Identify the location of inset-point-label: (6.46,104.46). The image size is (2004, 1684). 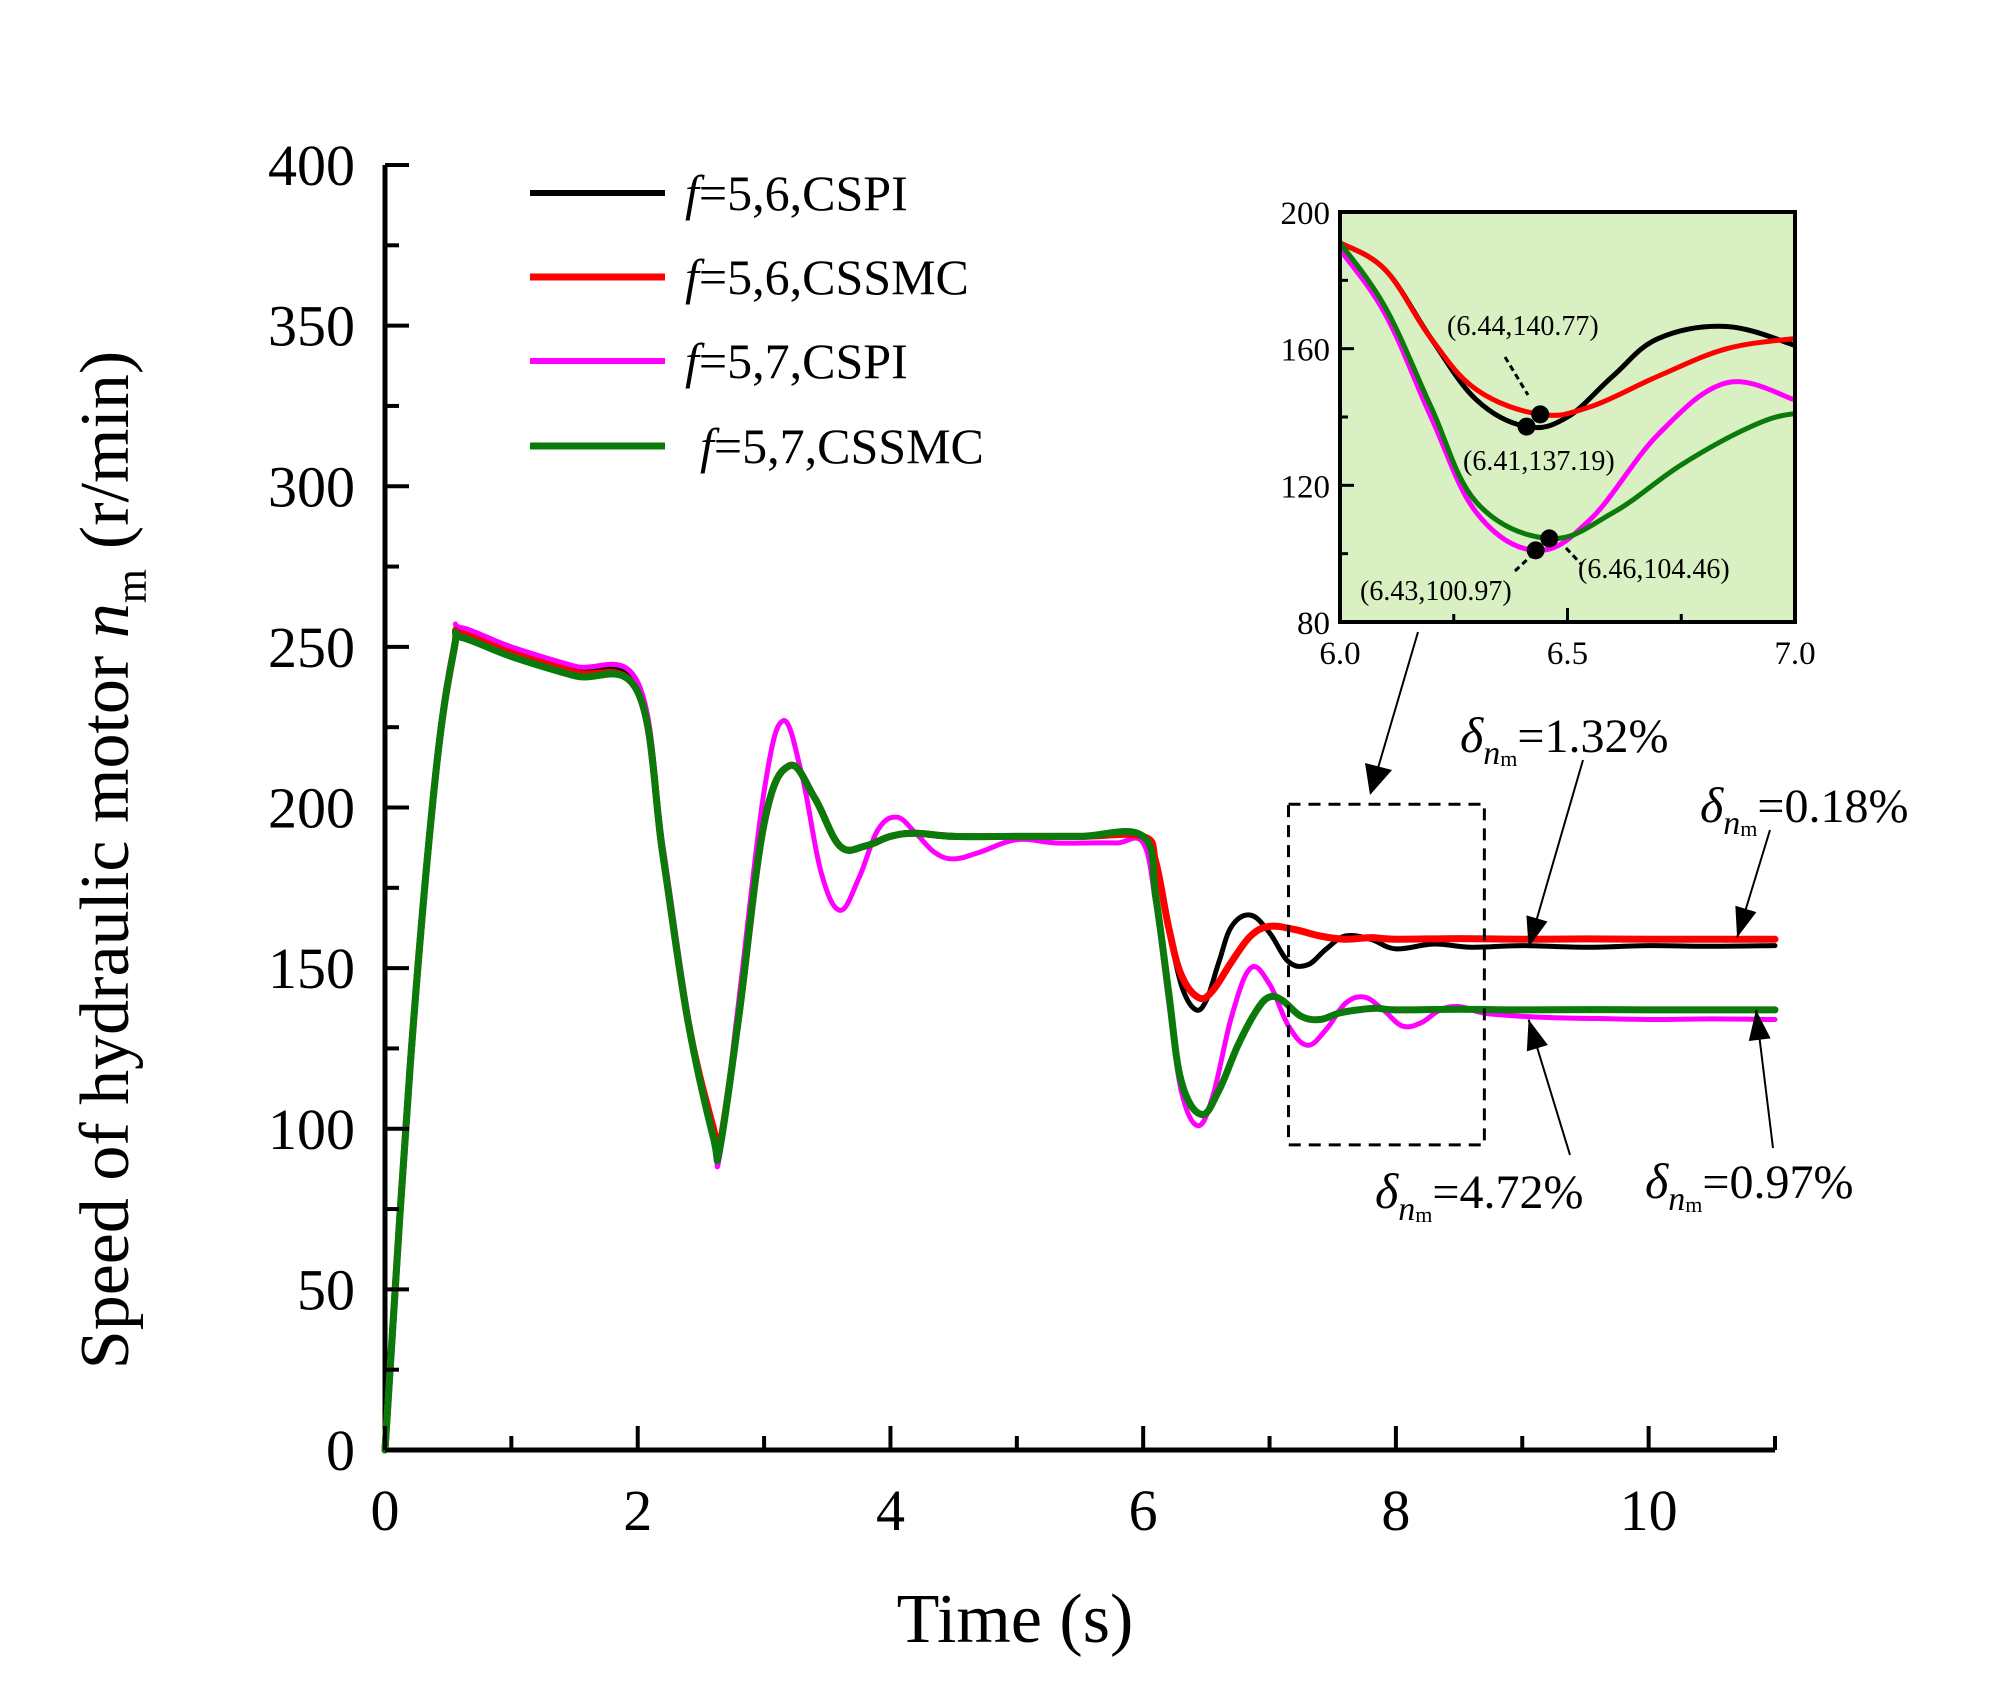
(1654, 569).